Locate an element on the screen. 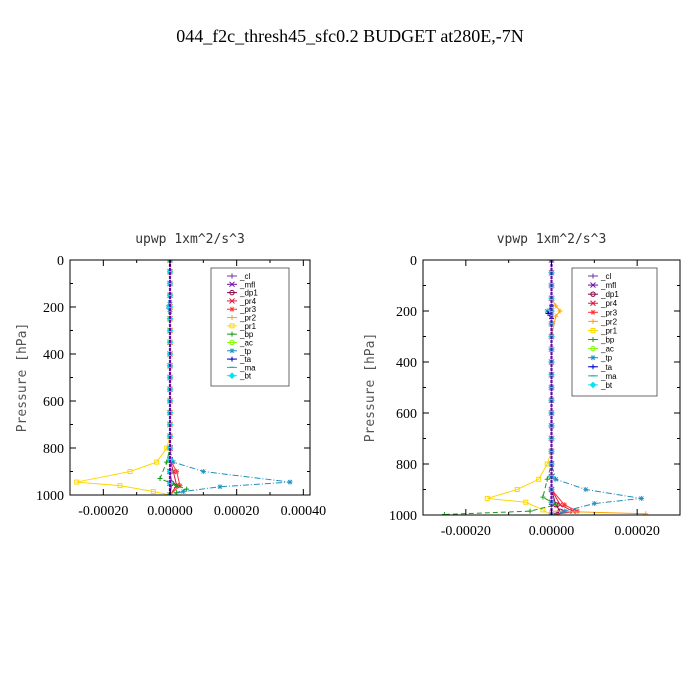  series-point-ta-marker is located at coordinates (548, 314).